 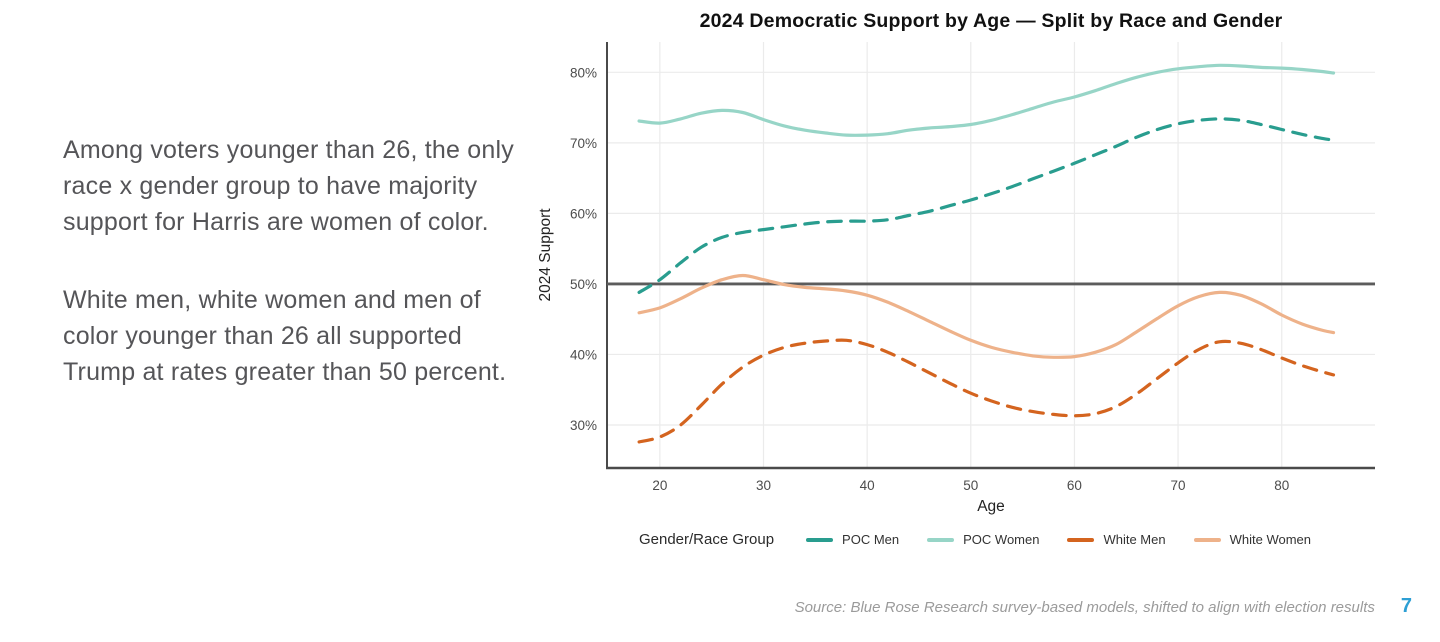 I want to click on page-number: 7, so click(x=1406, y=606).